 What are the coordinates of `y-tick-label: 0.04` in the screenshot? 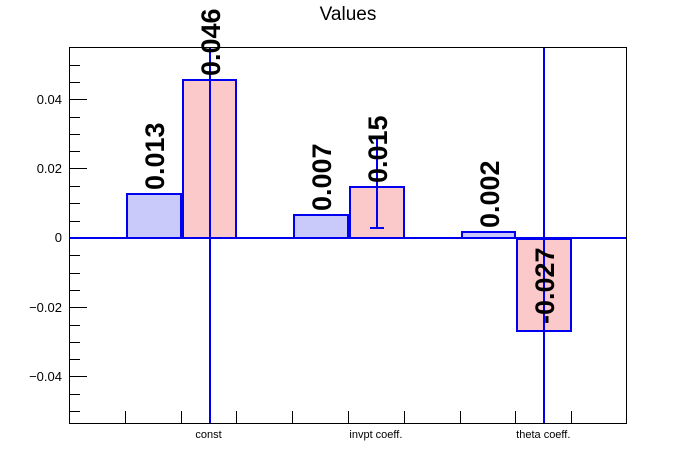 It's located at (49, 99).